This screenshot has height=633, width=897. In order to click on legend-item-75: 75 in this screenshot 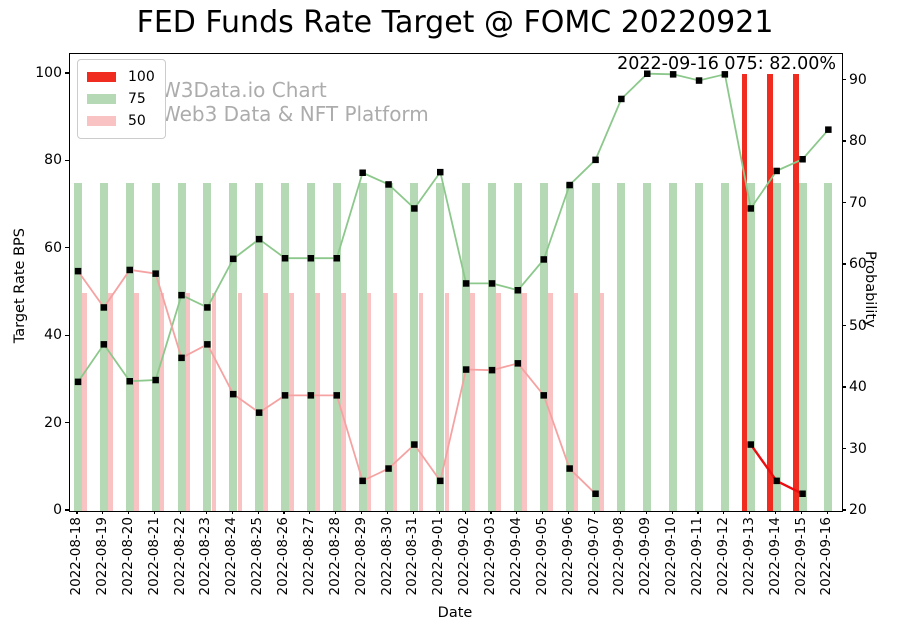, I will do `click(121, 99)`.